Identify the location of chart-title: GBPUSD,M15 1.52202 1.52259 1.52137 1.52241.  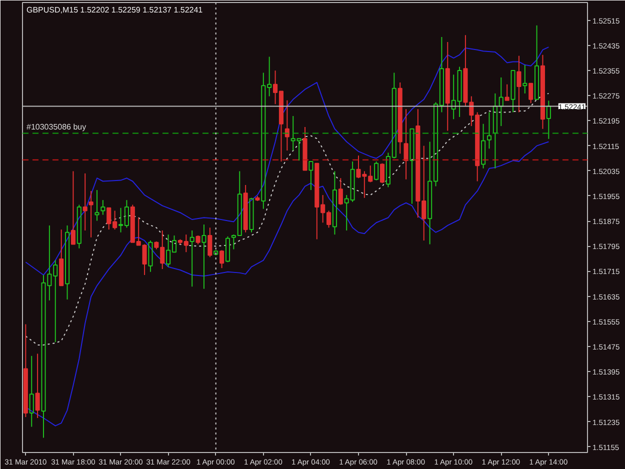
(115, 10).